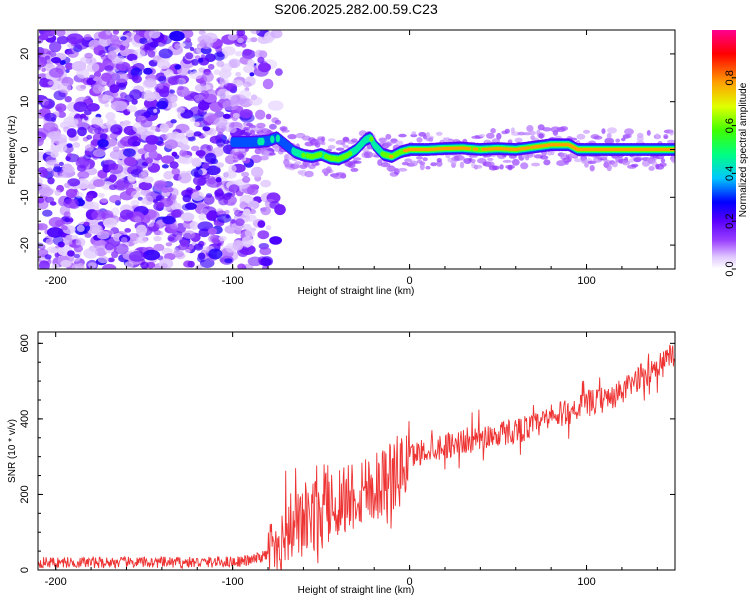 This screenshot has width=750, height=600. I want to click on colorbar-gradient, so click(724, 149).